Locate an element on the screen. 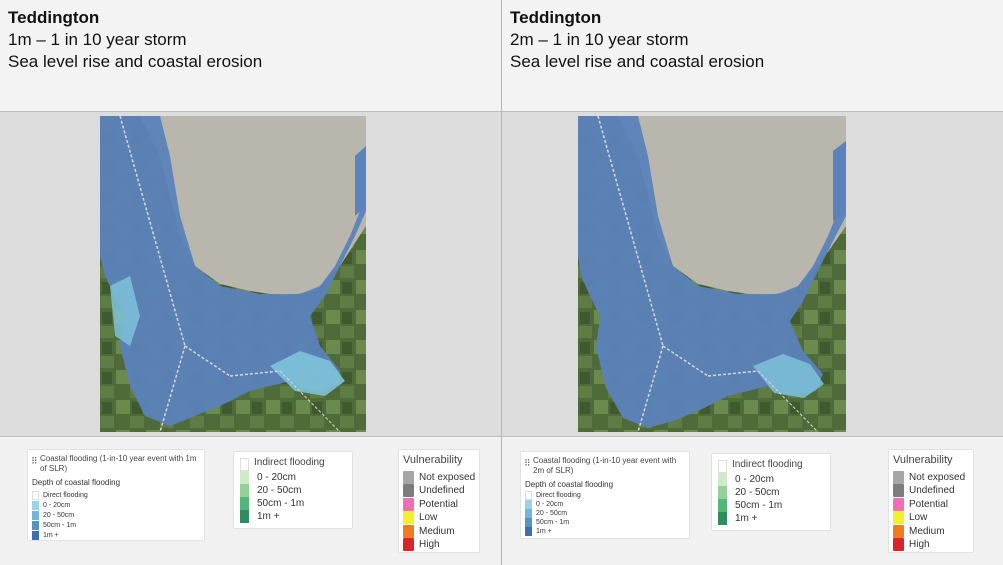  legend-divider is located at coordinates (501, 436).